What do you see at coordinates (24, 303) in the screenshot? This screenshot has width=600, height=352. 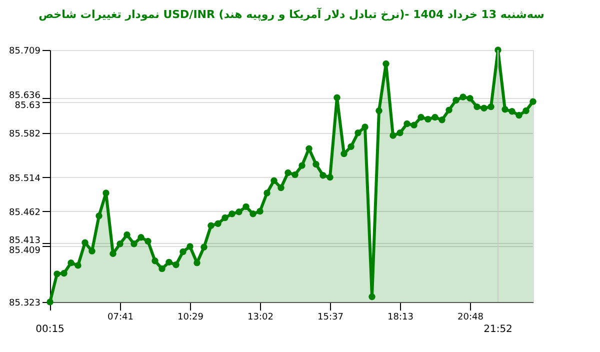 I see `y-tick-label: 85.323` at bounding box center [24, 303].